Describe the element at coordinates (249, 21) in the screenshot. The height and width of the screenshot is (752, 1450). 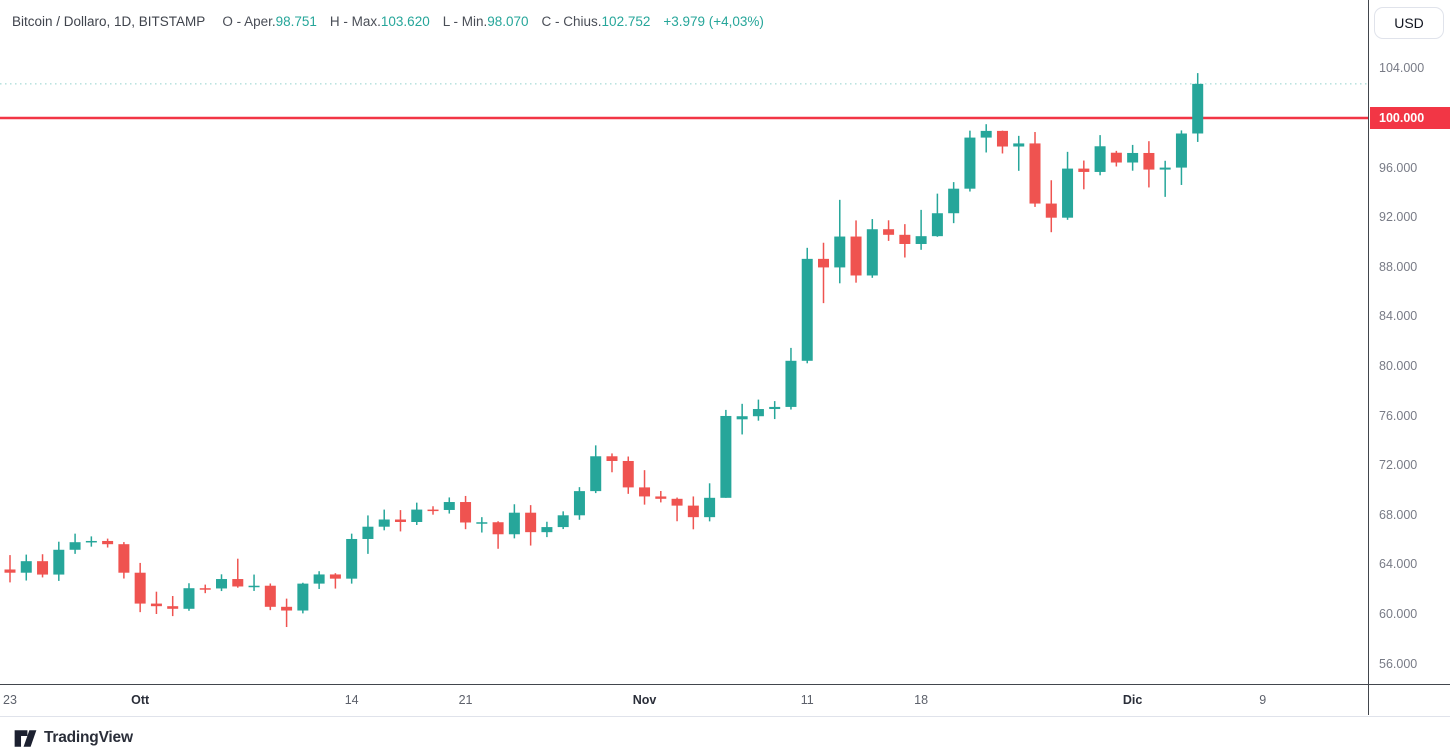
I see `open-label: O - Aper.` at that location.